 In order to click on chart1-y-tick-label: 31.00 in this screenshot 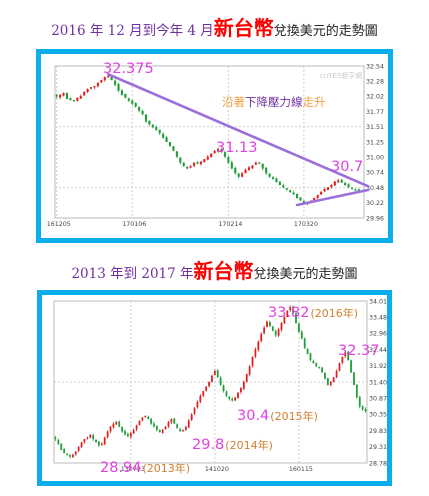, I will do `click(375, 158)`.